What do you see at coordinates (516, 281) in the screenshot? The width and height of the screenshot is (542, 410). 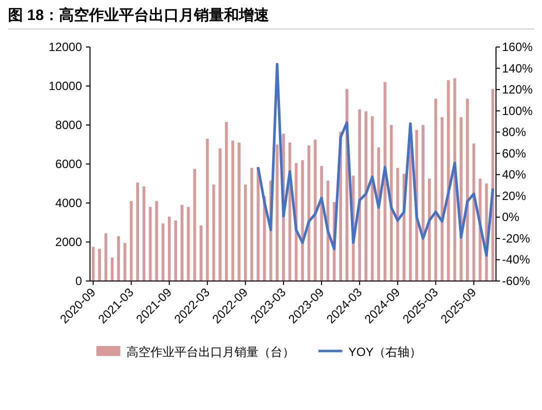 I see `y2-tick-label: -60%` at bounding box center [516, 281].